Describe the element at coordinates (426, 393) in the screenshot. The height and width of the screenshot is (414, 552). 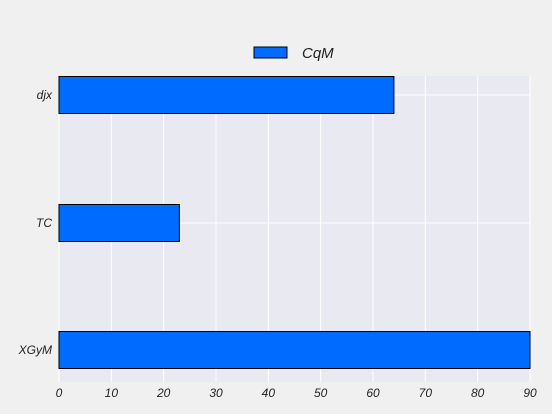
I see `x-tick-label: 70` at that location.